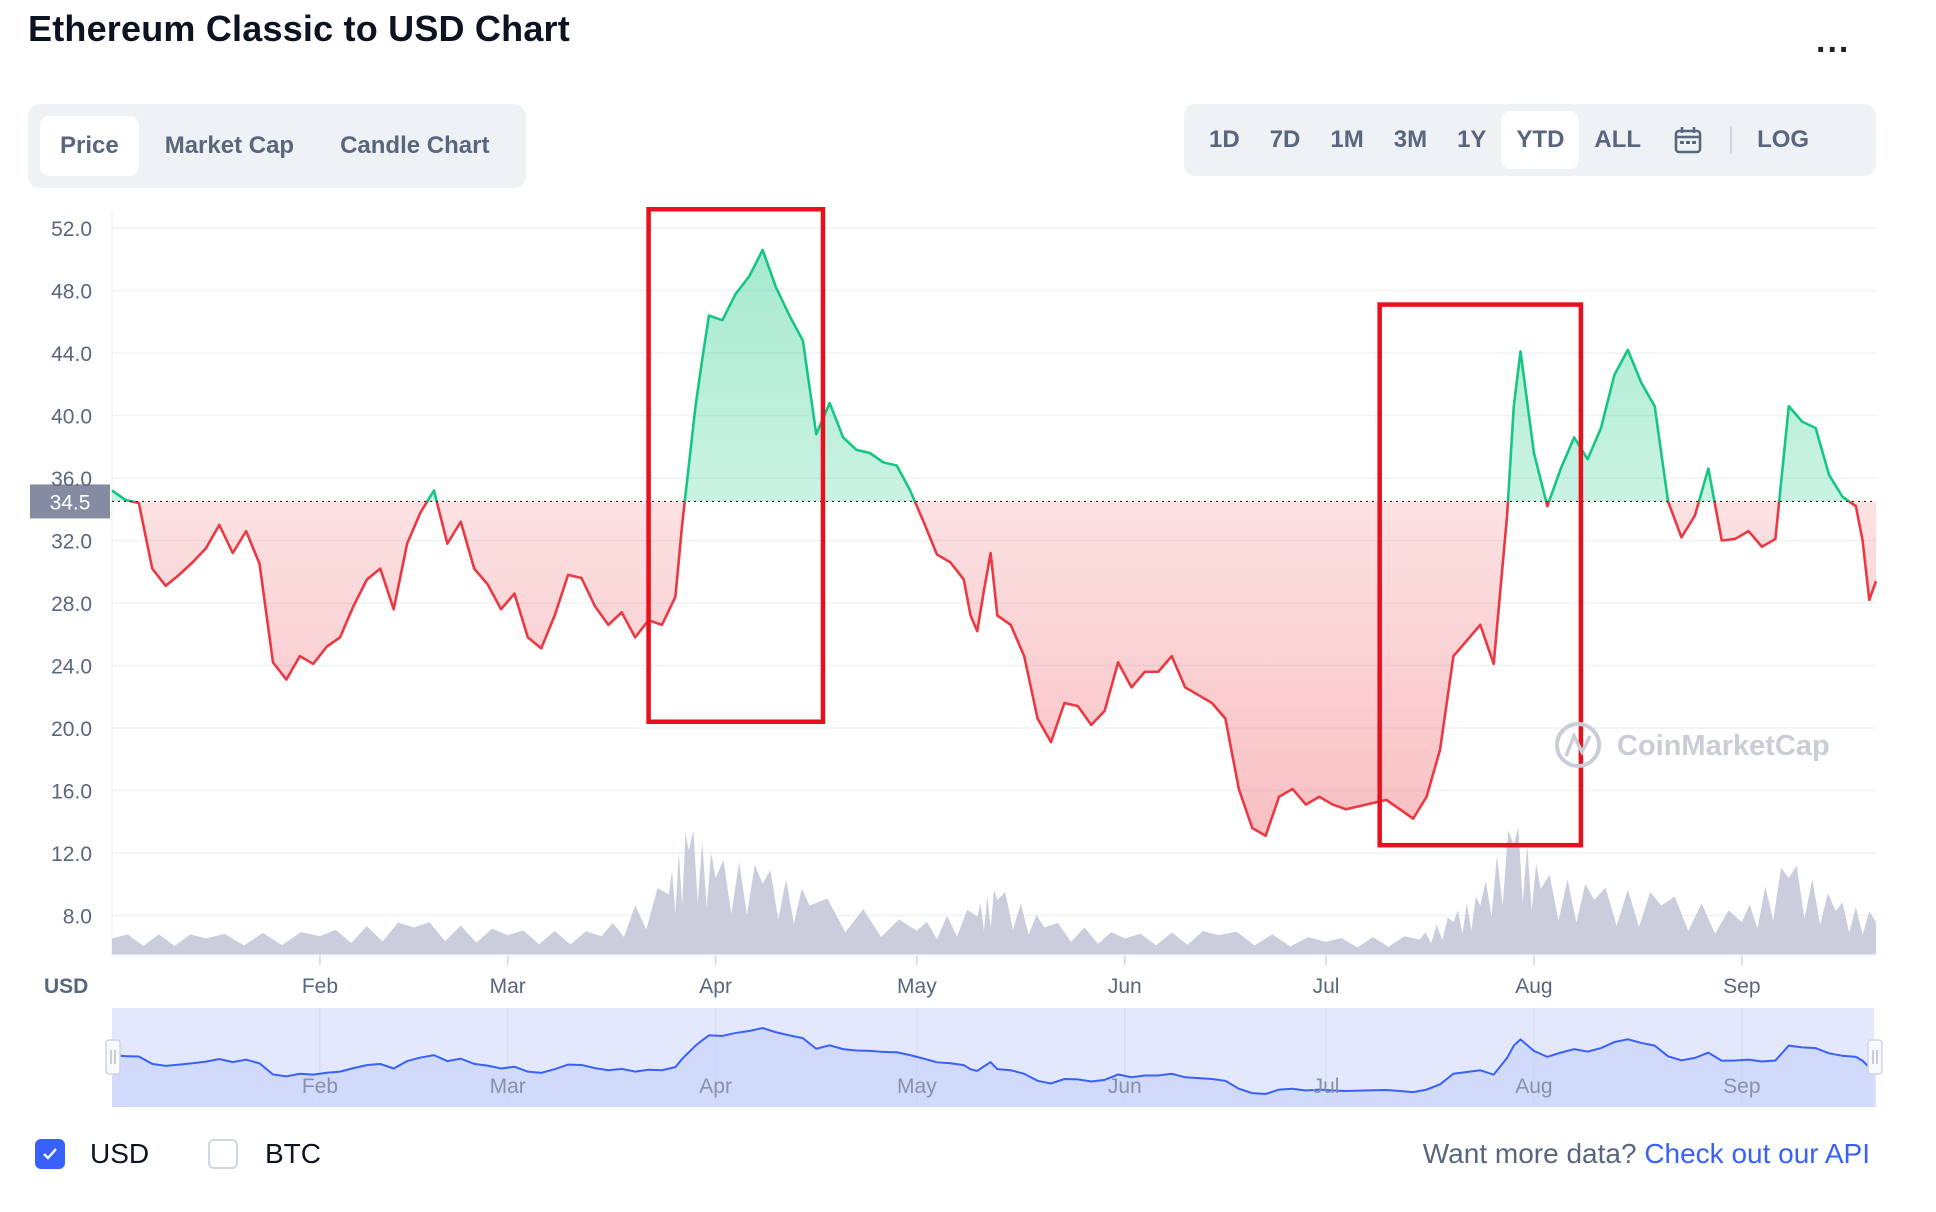 This screenshot has height=1212, width=1936. I want to click on navigator-right-handle, so click(1875, 1057).